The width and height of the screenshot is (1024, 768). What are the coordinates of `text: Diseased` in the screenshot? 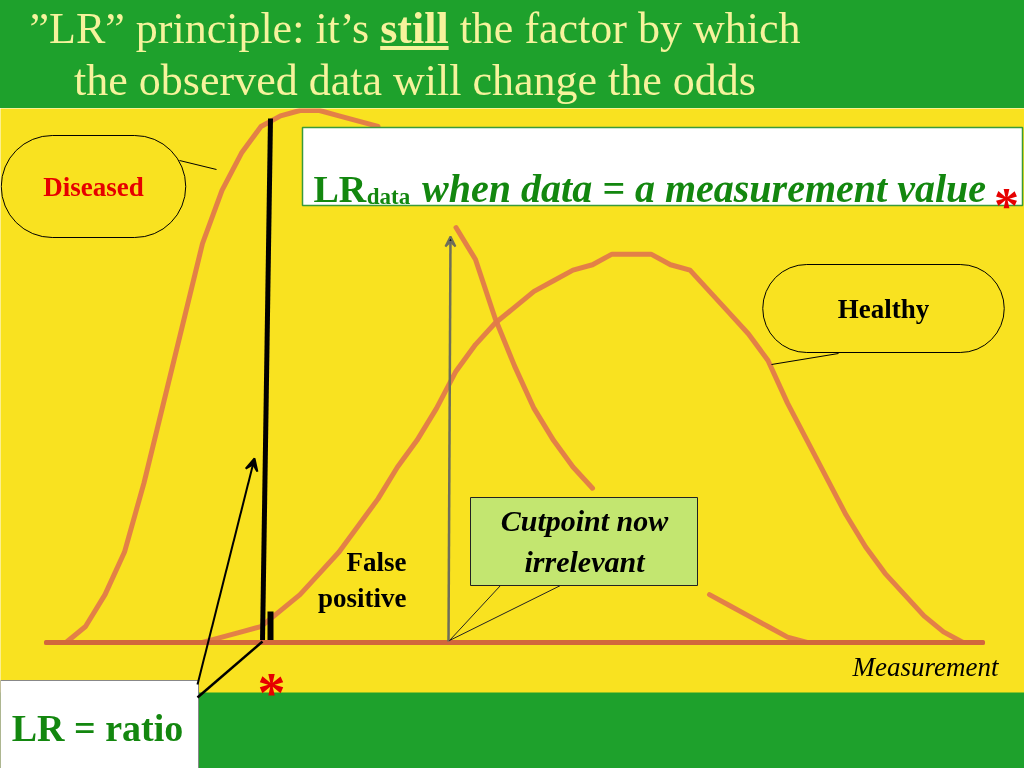 It's located at (93, 186).